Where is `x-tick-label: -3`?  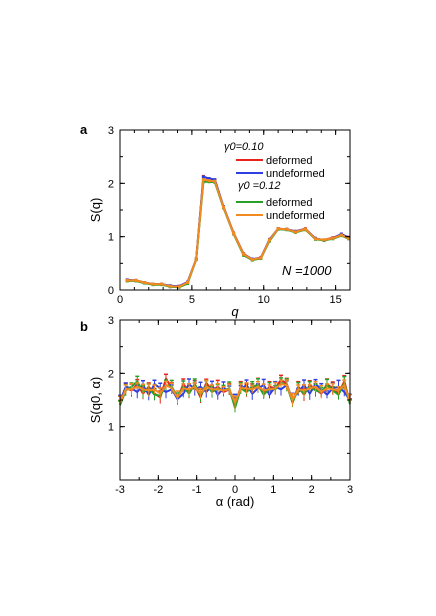 x-tick-label: -3 is located at coordinates (120, 490).